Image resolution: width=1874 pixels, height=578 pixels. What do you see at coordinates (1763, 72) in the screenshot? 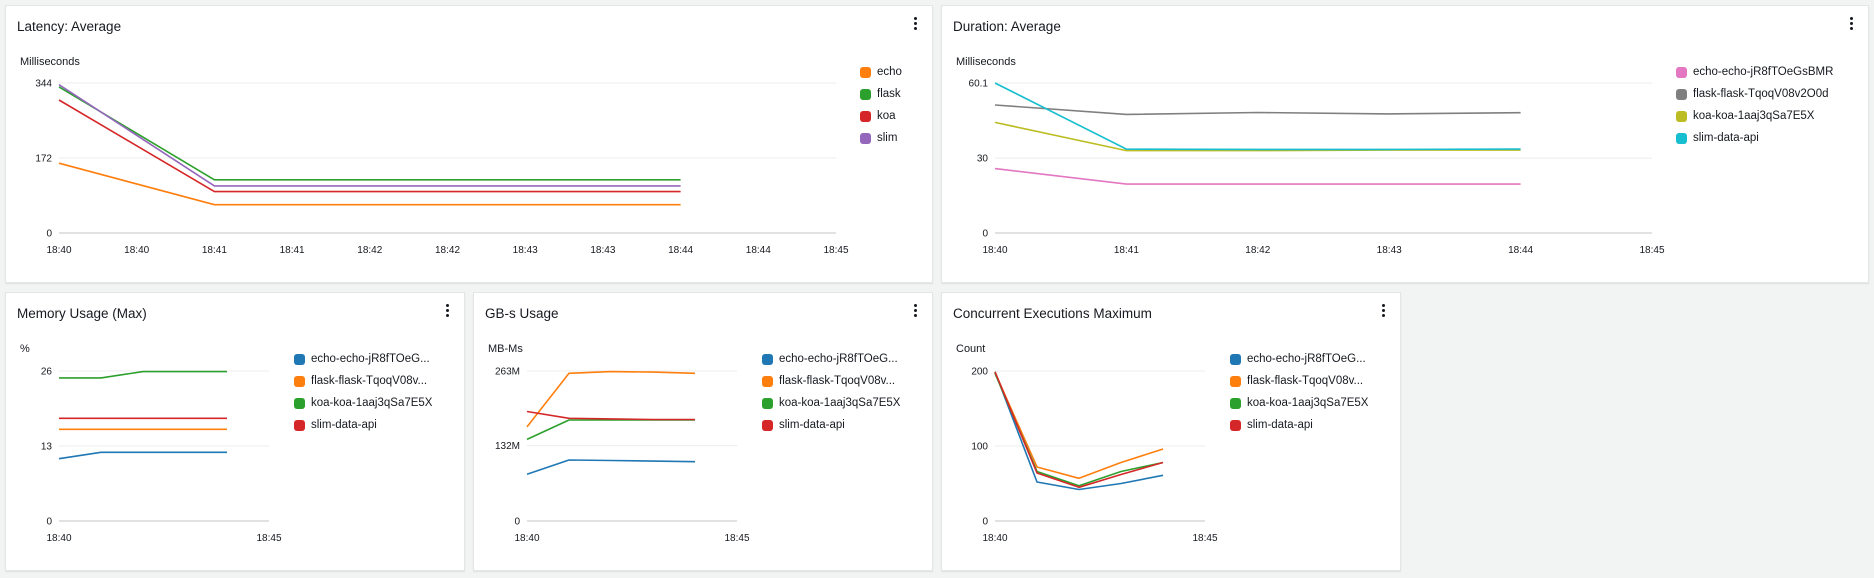
I see `legend-label: echo-echo-jR8fTOeGsBMR` at bounding box center [1763, 72].